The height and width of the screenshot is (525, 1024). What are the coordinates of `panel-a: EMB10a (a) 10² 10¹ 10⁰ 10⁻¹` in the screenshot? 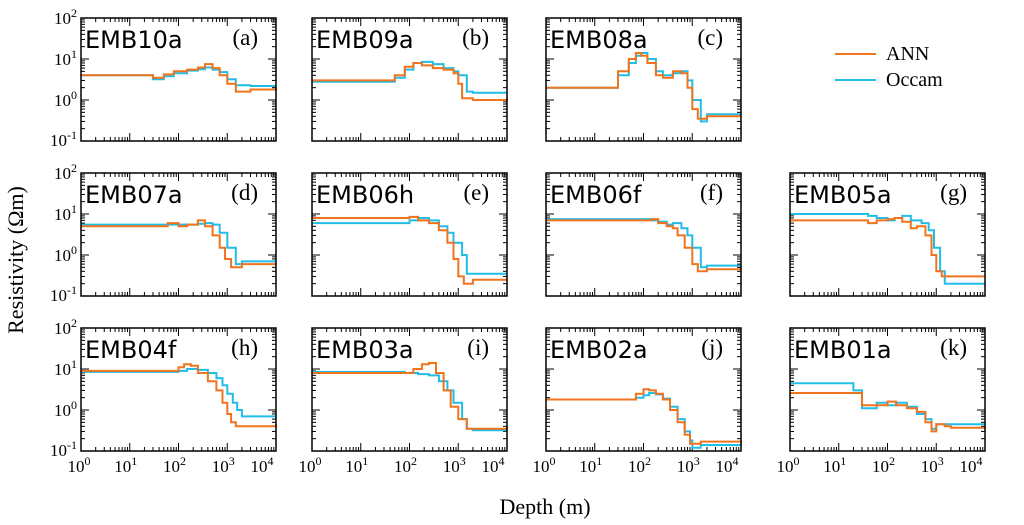 It's located at (163, 78).